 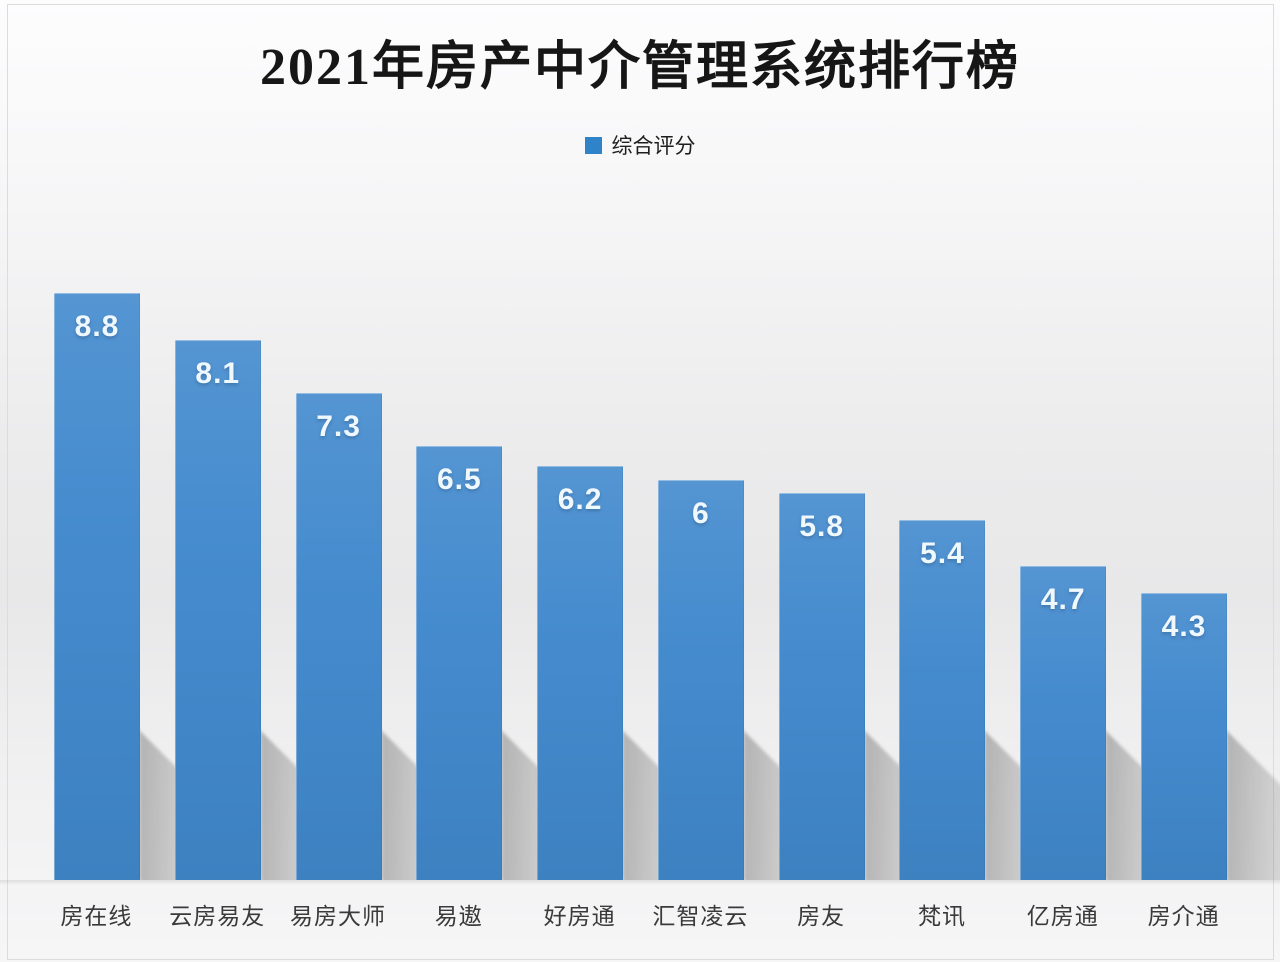 I want to click on bar-value-label: 5.4, so click(x=942, y=553).